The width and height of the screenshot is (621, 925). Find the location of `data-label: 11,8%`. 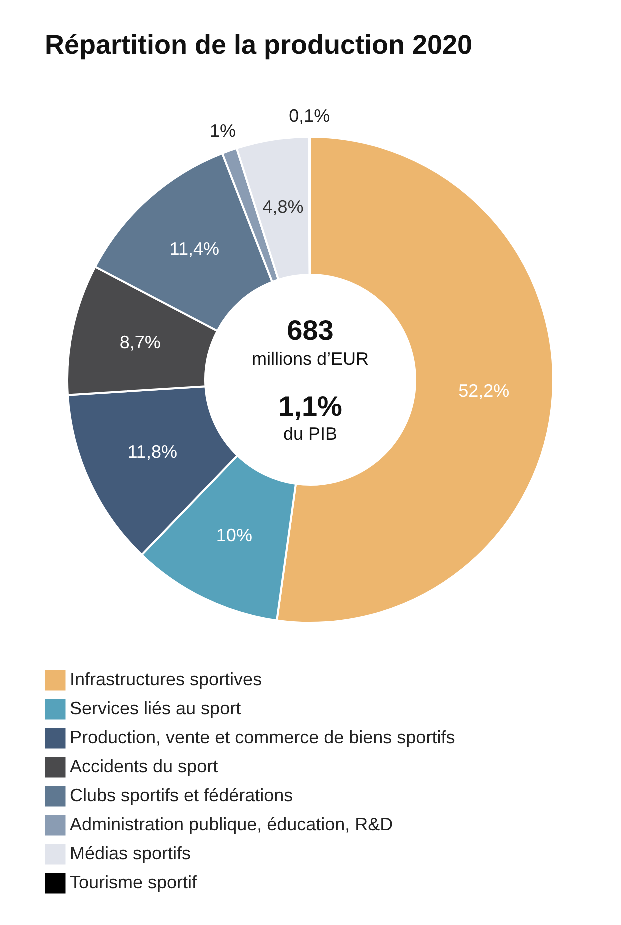

data-label: 11,8% is located at coordinates (153, 452).